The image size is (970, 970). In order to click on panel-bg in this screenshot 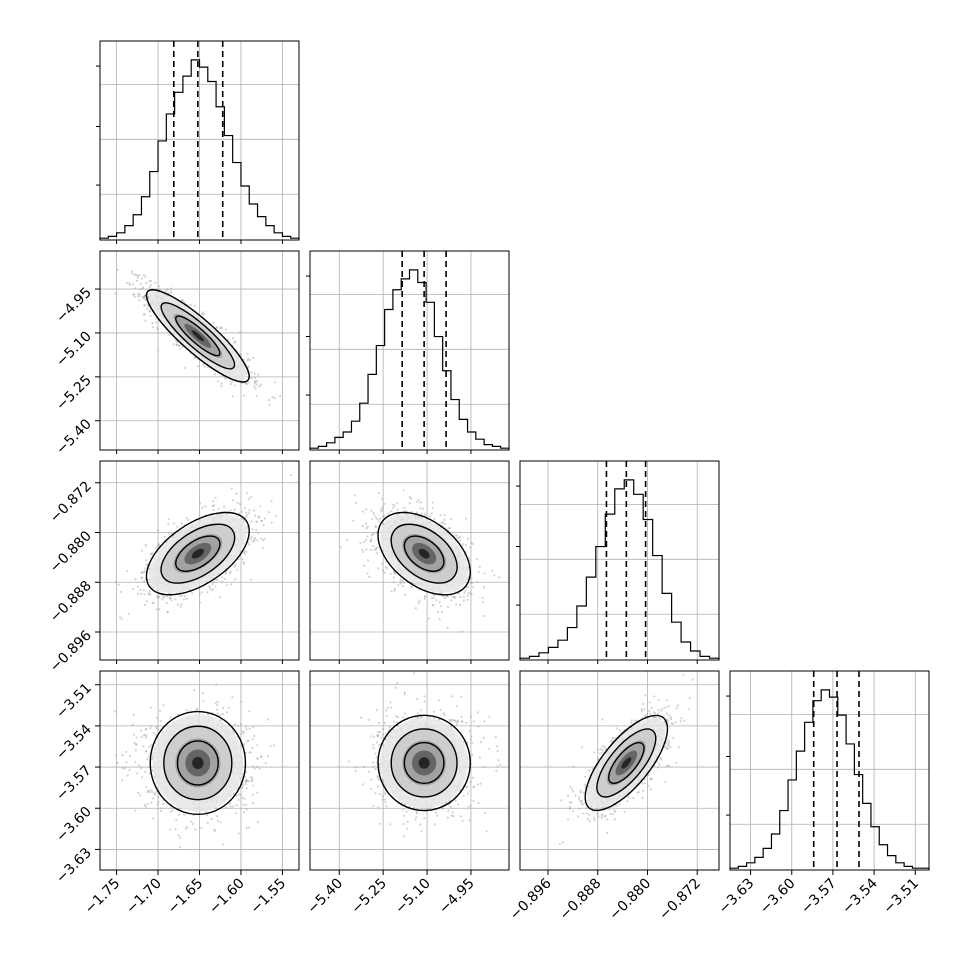, I will do `click(619, 560)`.